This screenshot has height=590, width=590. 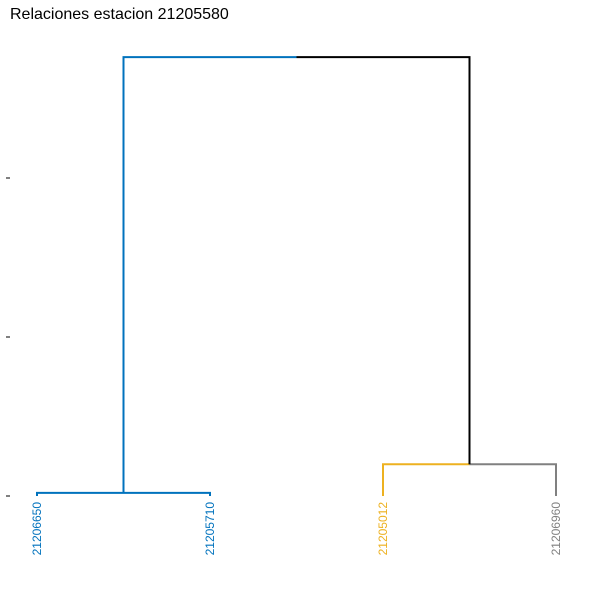 I want to click on leaf-label-2: 21205012, so click(x=383, y=529).